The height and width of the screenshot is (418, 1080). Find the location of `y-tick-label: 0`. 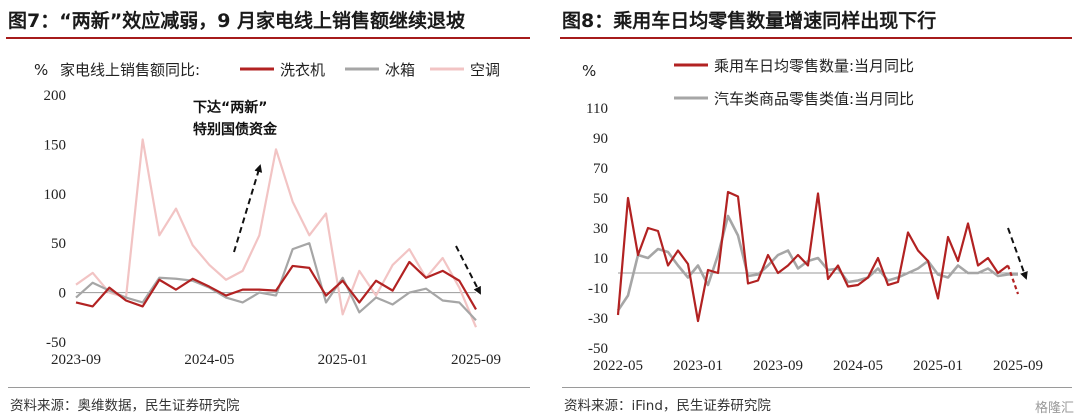

y-tick-label: 0 is located at coordinates (63, 294).